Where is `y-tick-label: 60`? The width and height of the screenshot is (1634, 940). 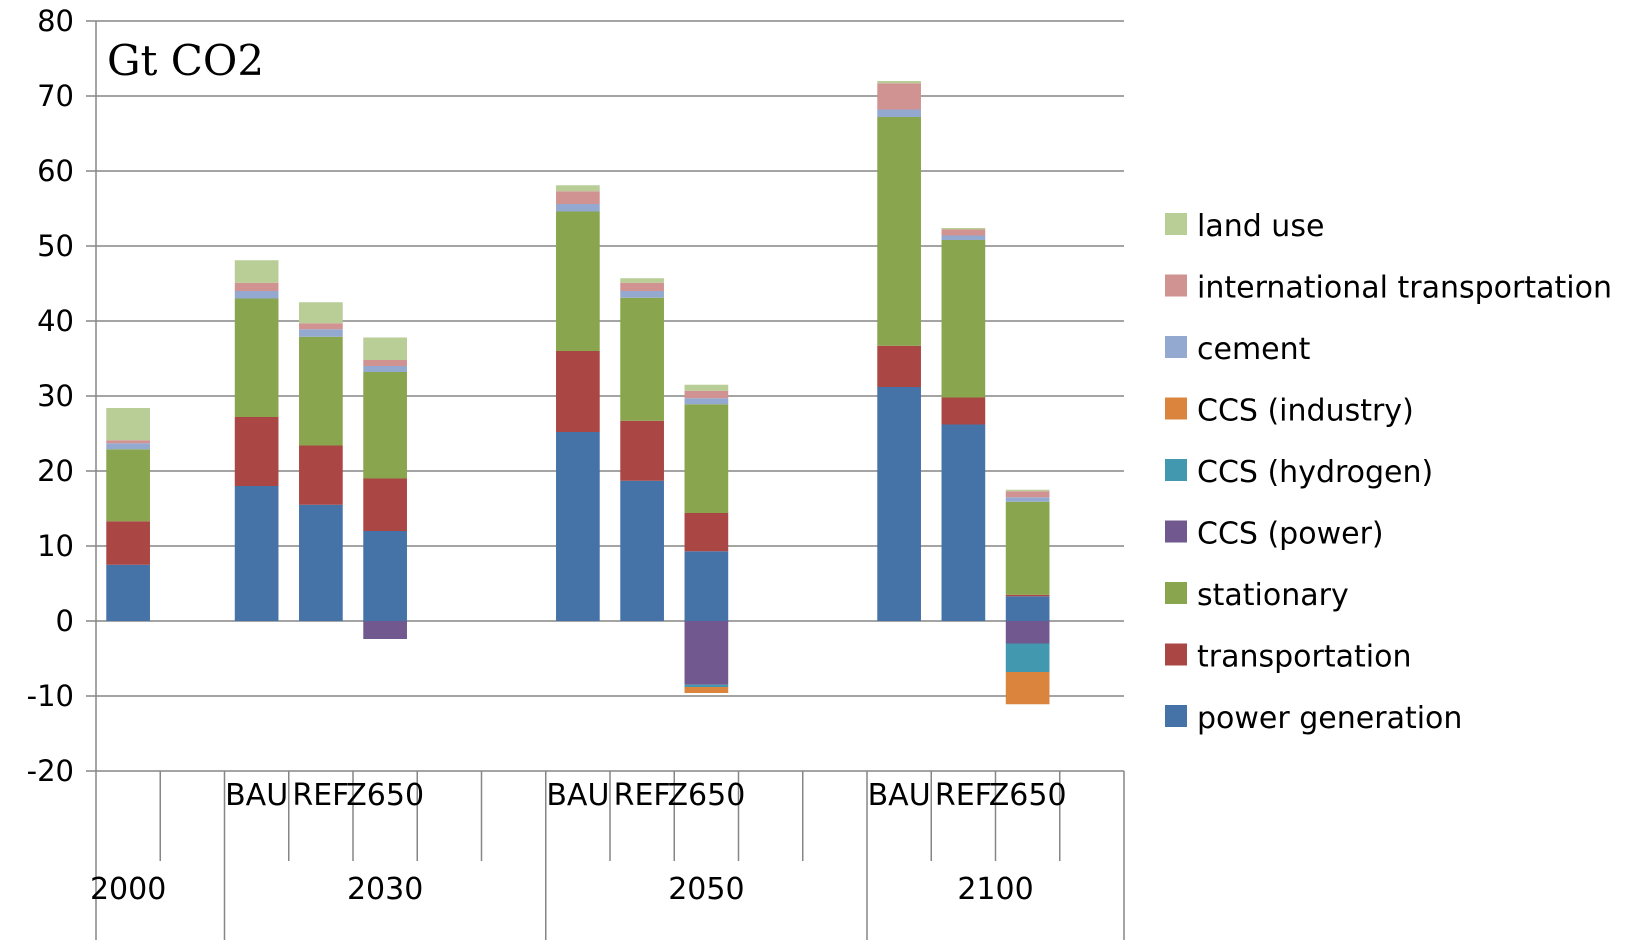 y-tick-label: 60 is located at coordinates (55, 171).